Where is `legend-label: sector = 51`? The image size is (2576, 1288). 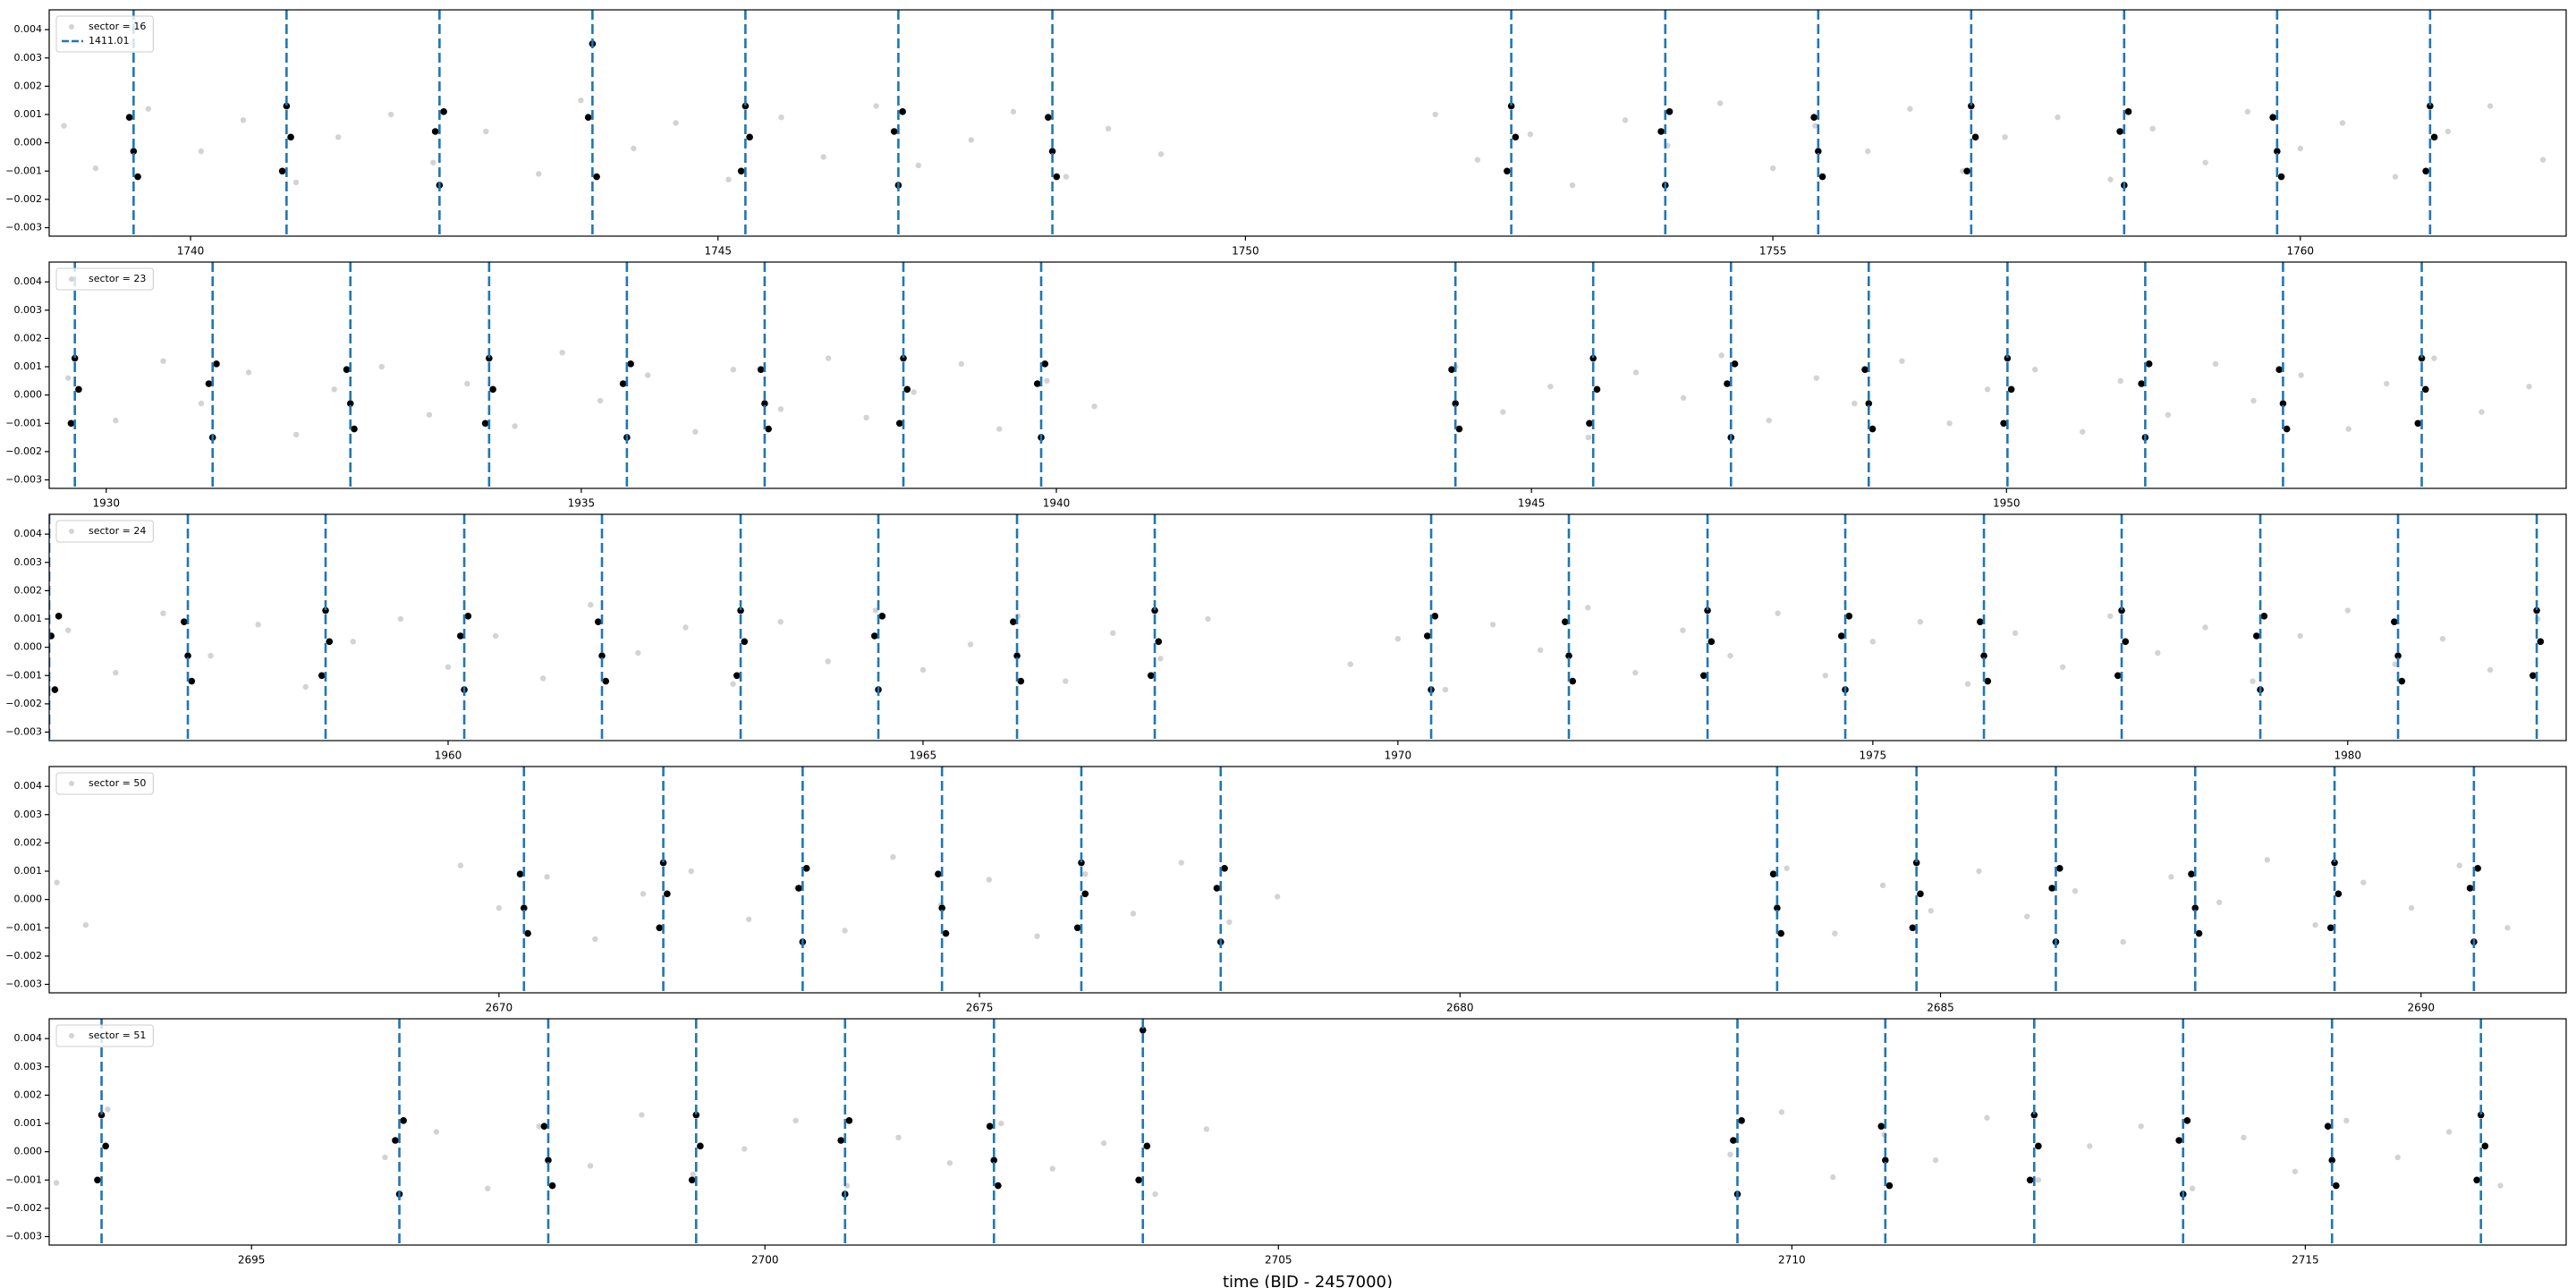 legend-label: sector = 51 is located at coordinates (117, 1035).